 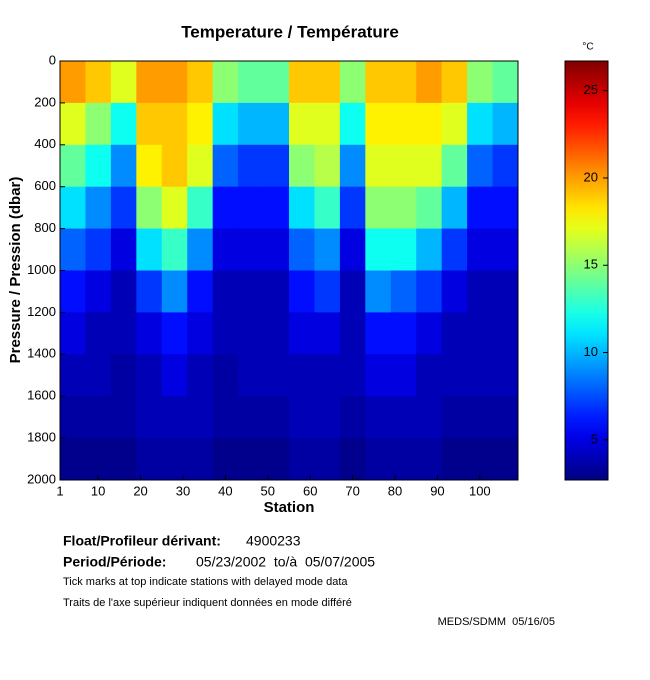 I want to click on y-tick-label: 1200, so click(x=41, y=311).